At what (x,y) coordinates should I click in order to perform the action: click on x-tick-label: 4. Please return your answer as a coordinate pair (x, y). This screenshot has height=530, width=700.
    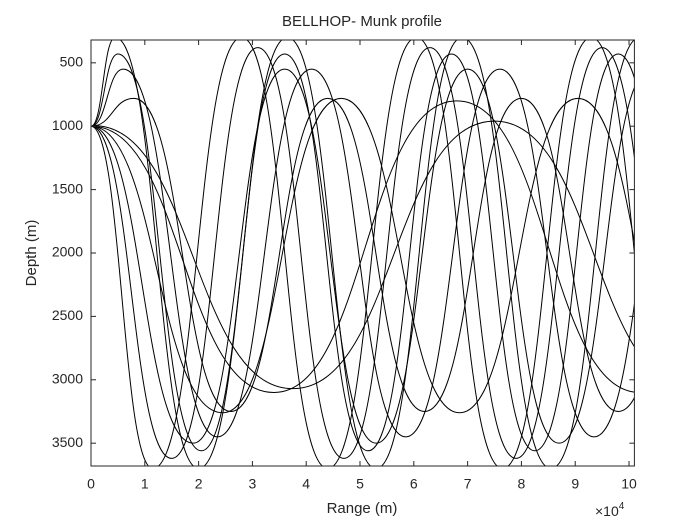
    Looking at the image, I should click on (306, 484).